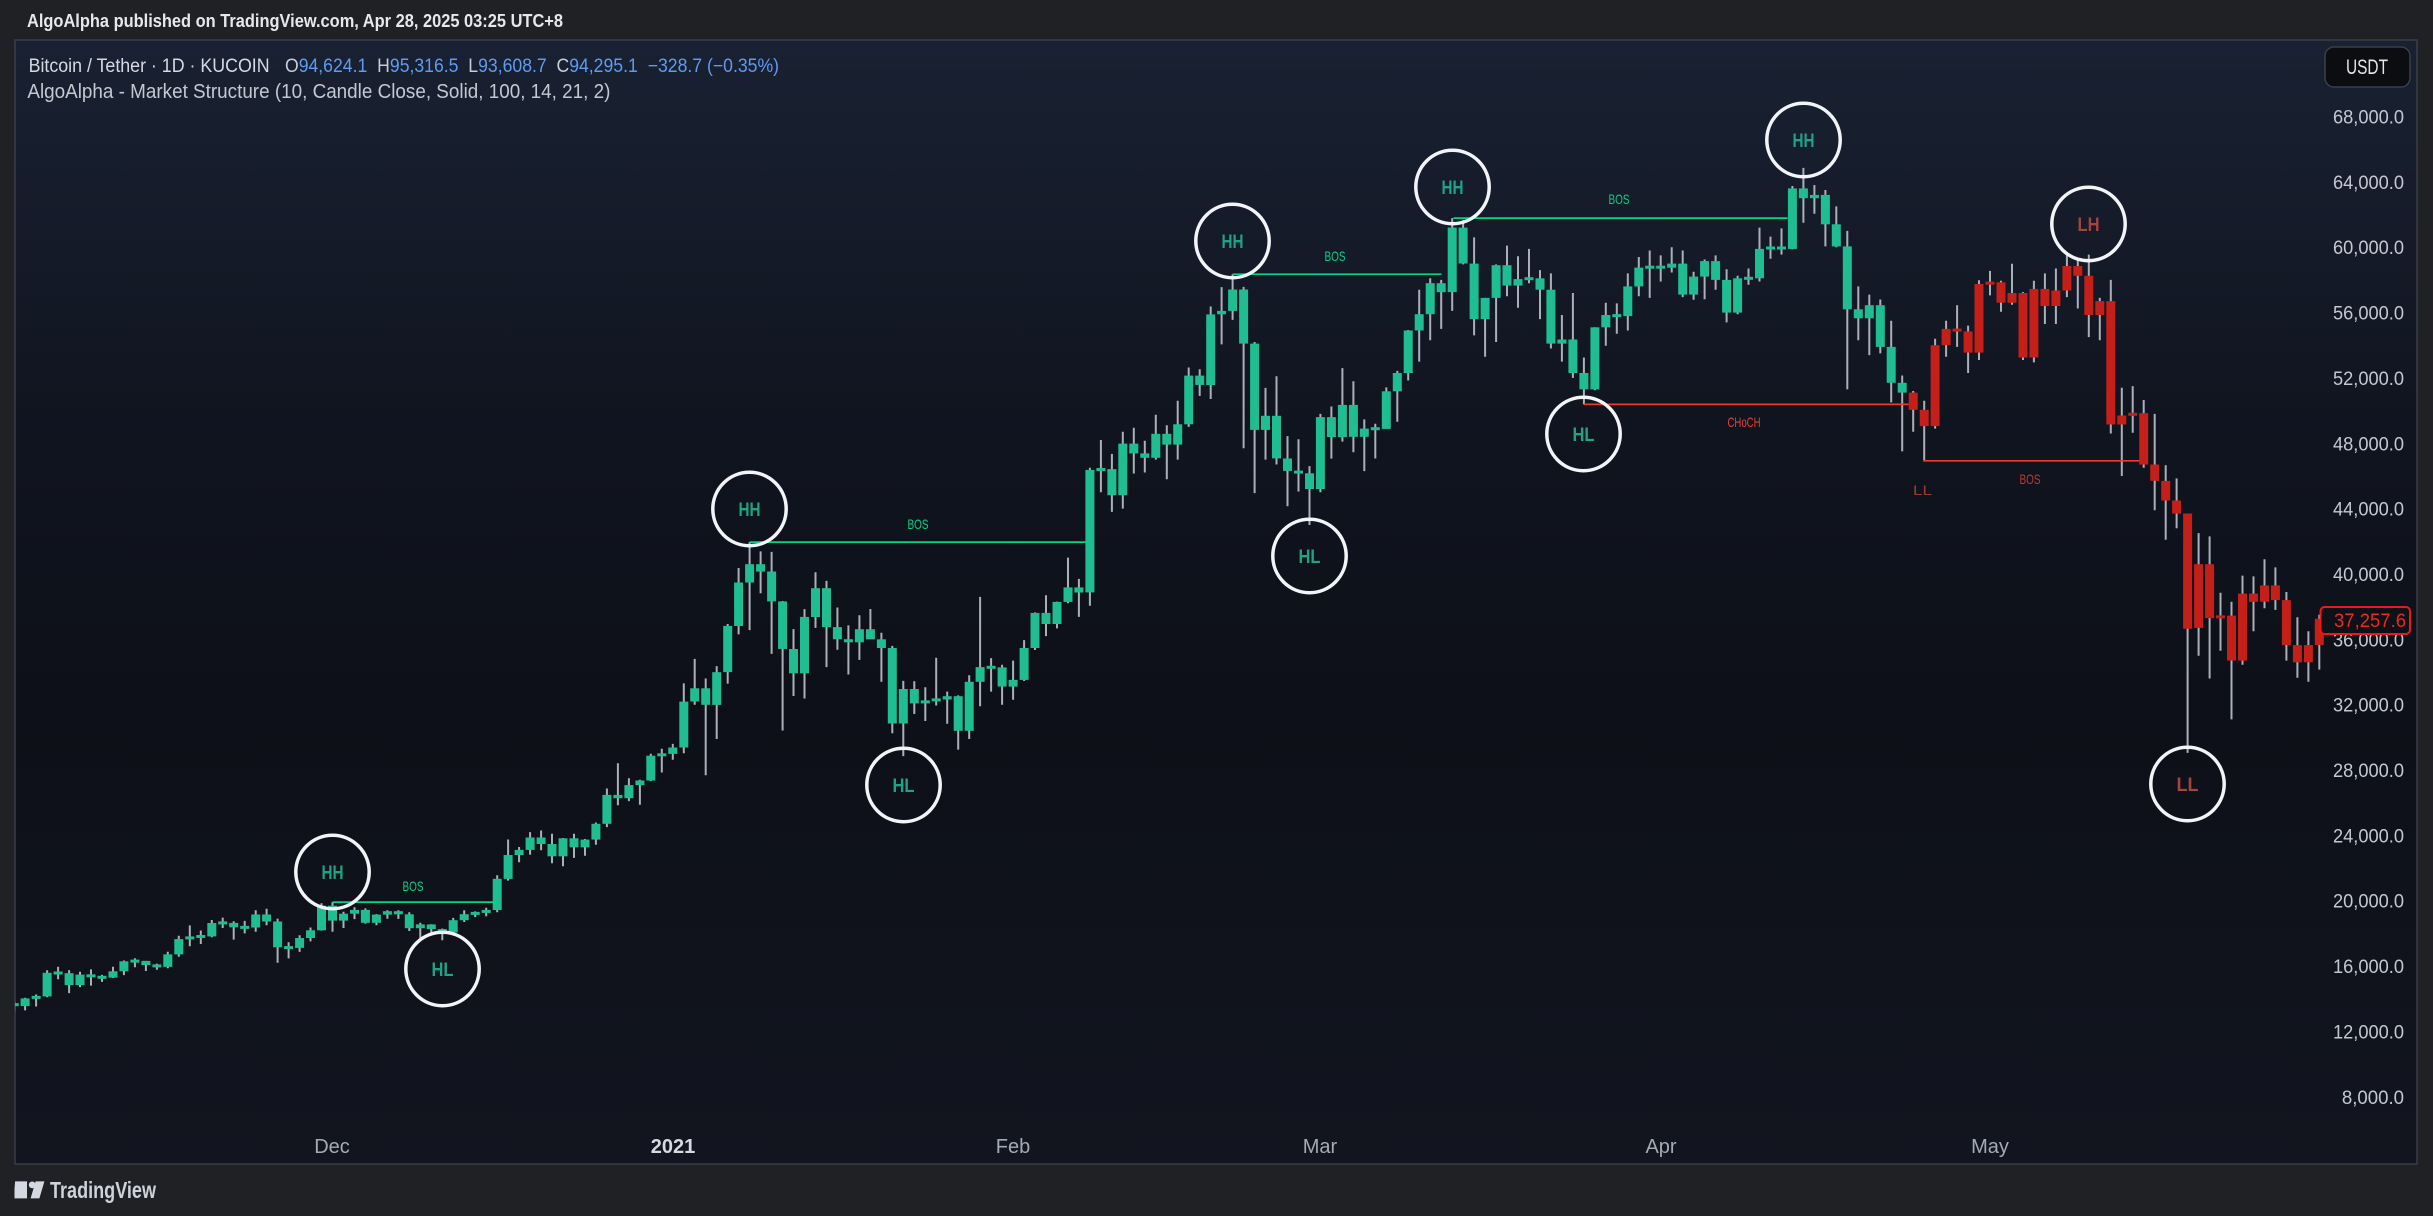 The width and height of the screenshot is (2433, 1216). What do you see at coordinates (2370, 621) in the screenshot?
I see `svg-text: 37,257.6` at bounding box center [2370, 621].